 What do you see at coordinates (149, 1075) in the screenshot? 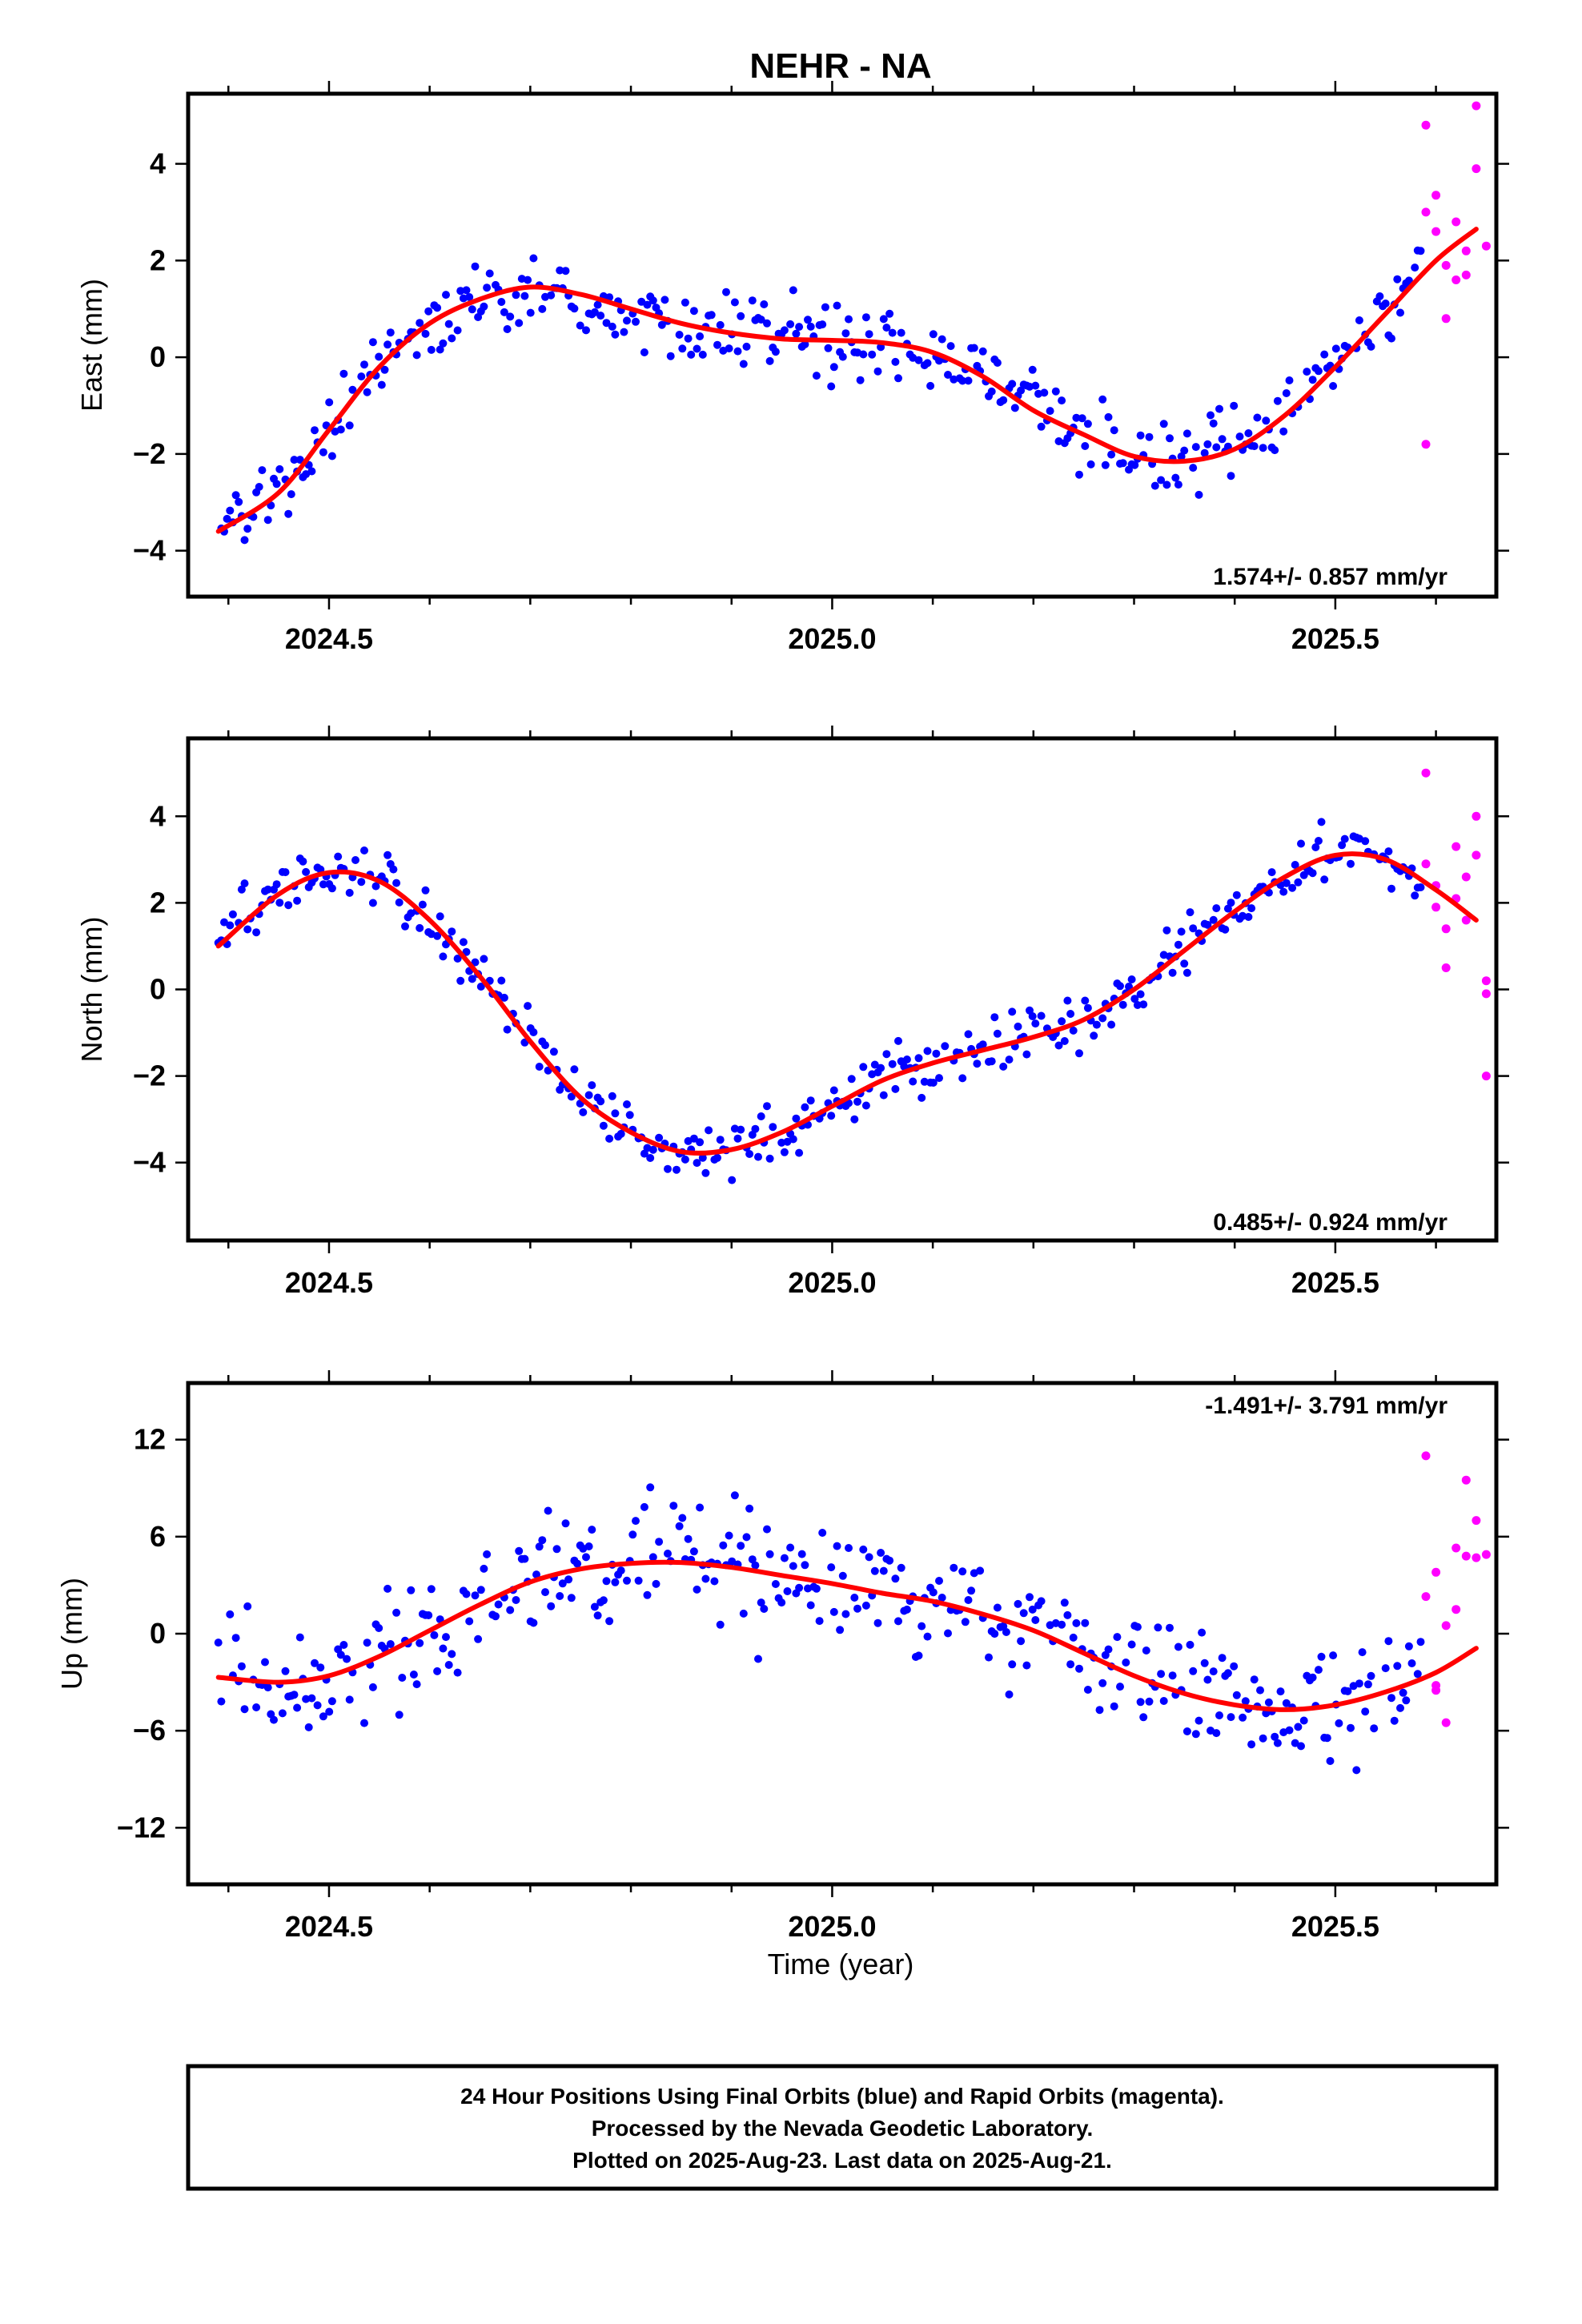
I see `y-tick-label: −2` at bounding box center [149, 1075].